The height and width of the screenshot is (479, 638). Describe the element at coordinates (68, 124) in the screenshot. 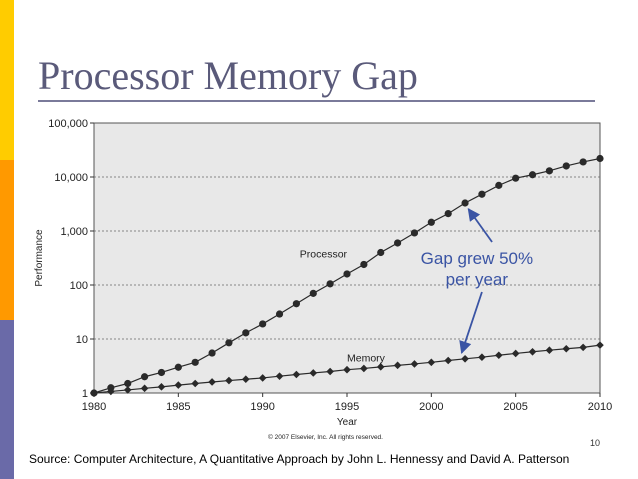

I see `y-tick-label: 100,000` at that location.